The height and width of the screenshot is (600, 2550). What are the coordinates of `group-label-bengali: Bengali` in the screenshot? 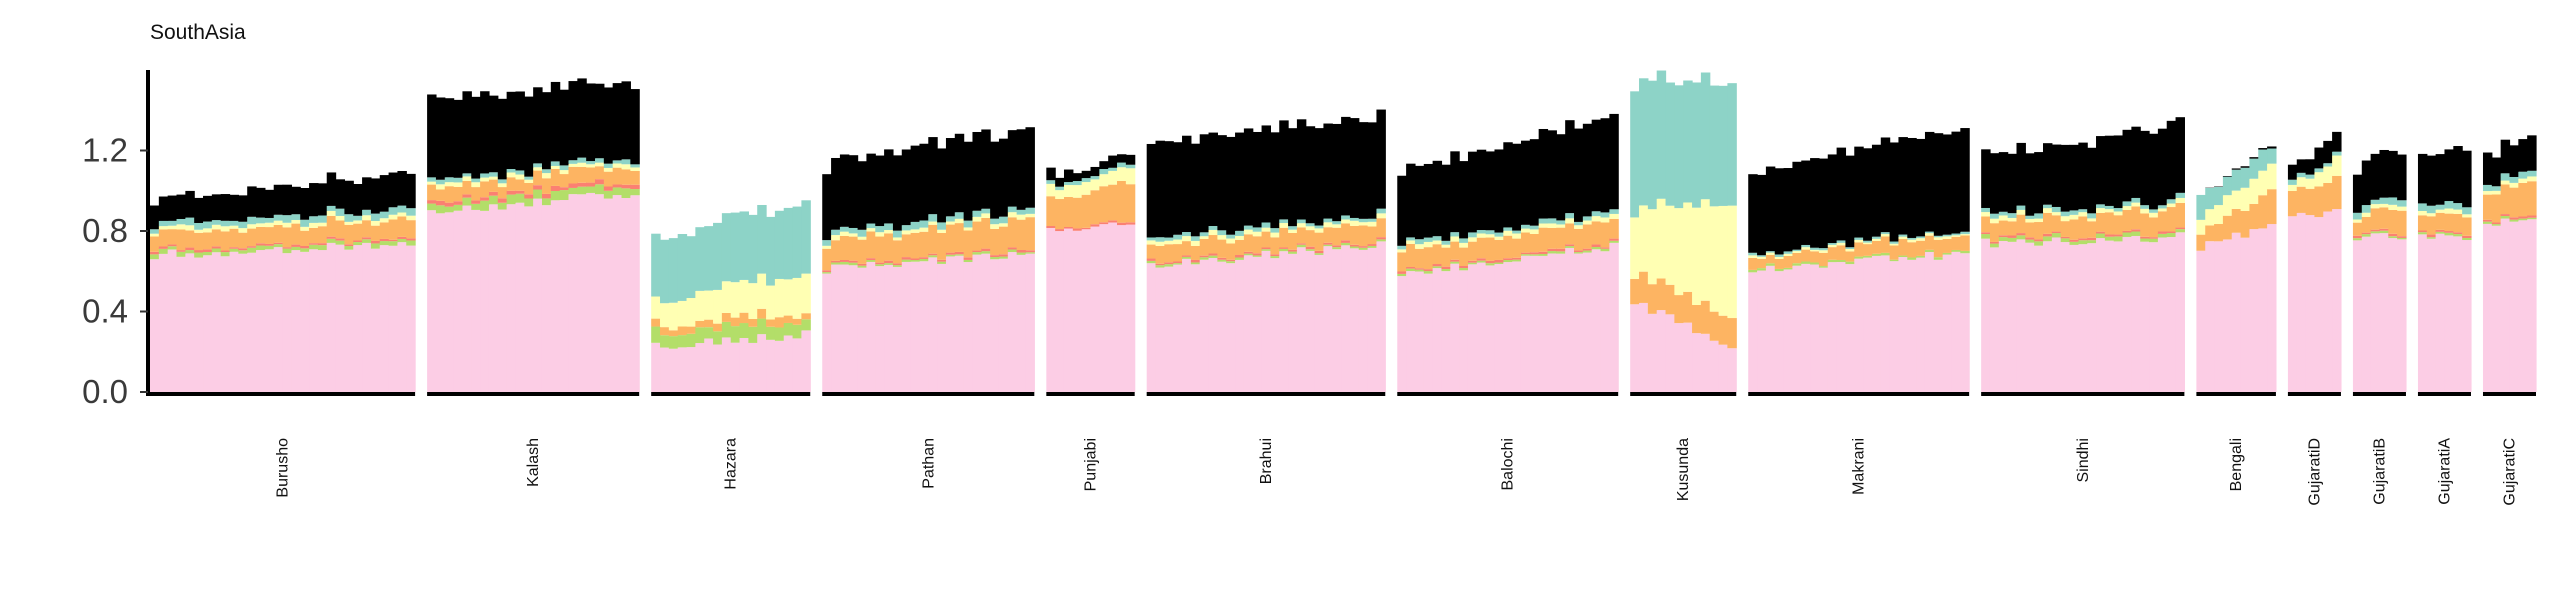 It's located at (2236, 464).